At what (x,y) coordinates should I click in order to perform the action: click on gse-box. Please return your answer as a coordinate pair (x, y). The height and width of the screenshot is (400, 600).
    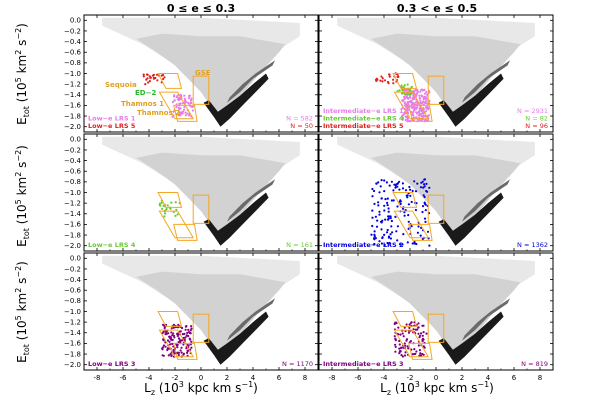
    Looking at the image, I should click on (201, 90).